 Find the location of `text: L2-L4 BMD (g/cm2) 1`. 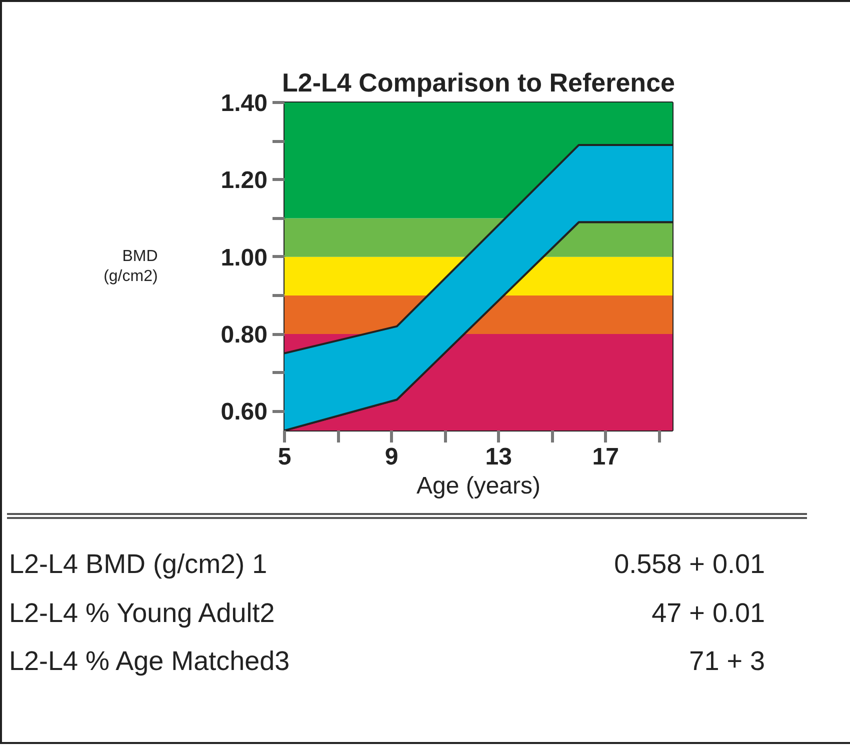

text: L2-L4 BMD (g/cm2) 1 is located at coordinates (138, 564).